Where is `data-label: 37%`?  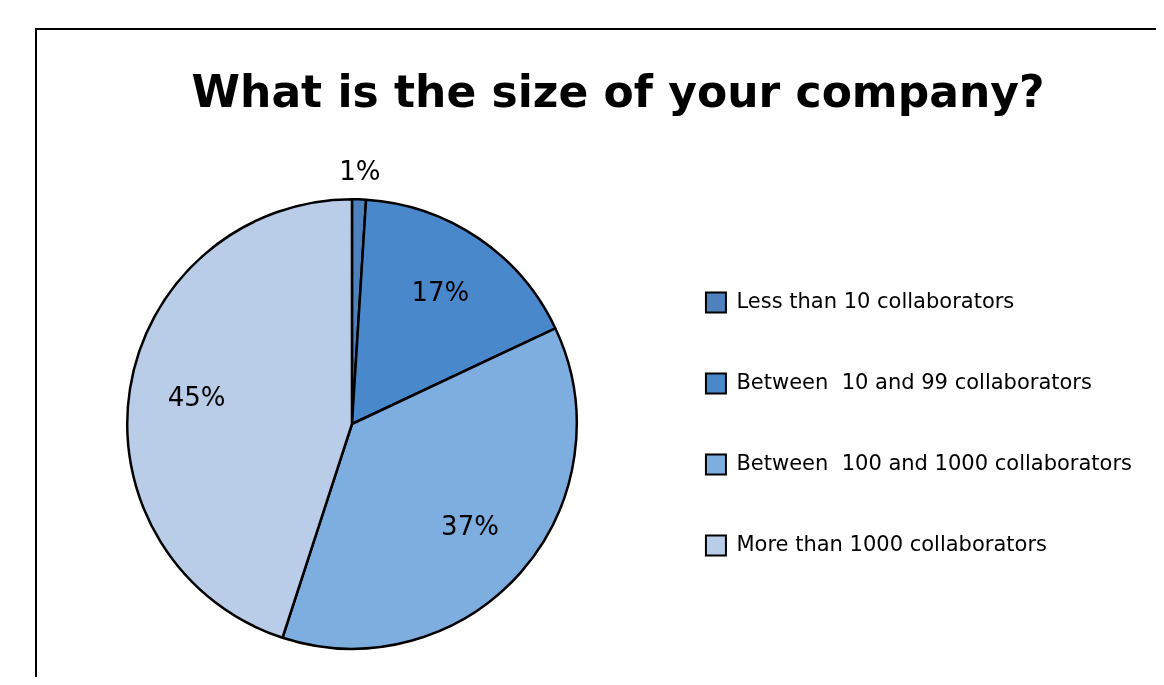 data-label: 37% is located at coordinates (470, 525).